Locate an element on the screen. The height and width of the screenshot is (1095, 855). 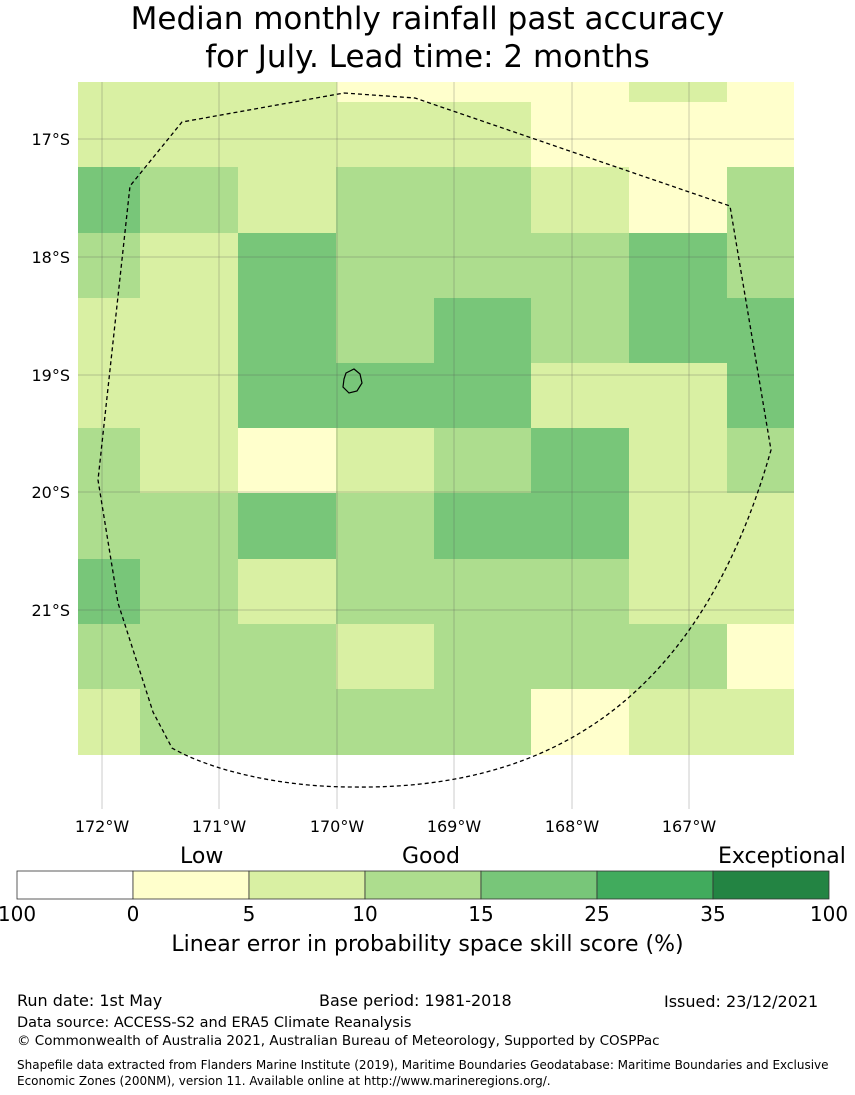
base-period: Base period: 1981-2018 is located at coordinates (415, 1000).